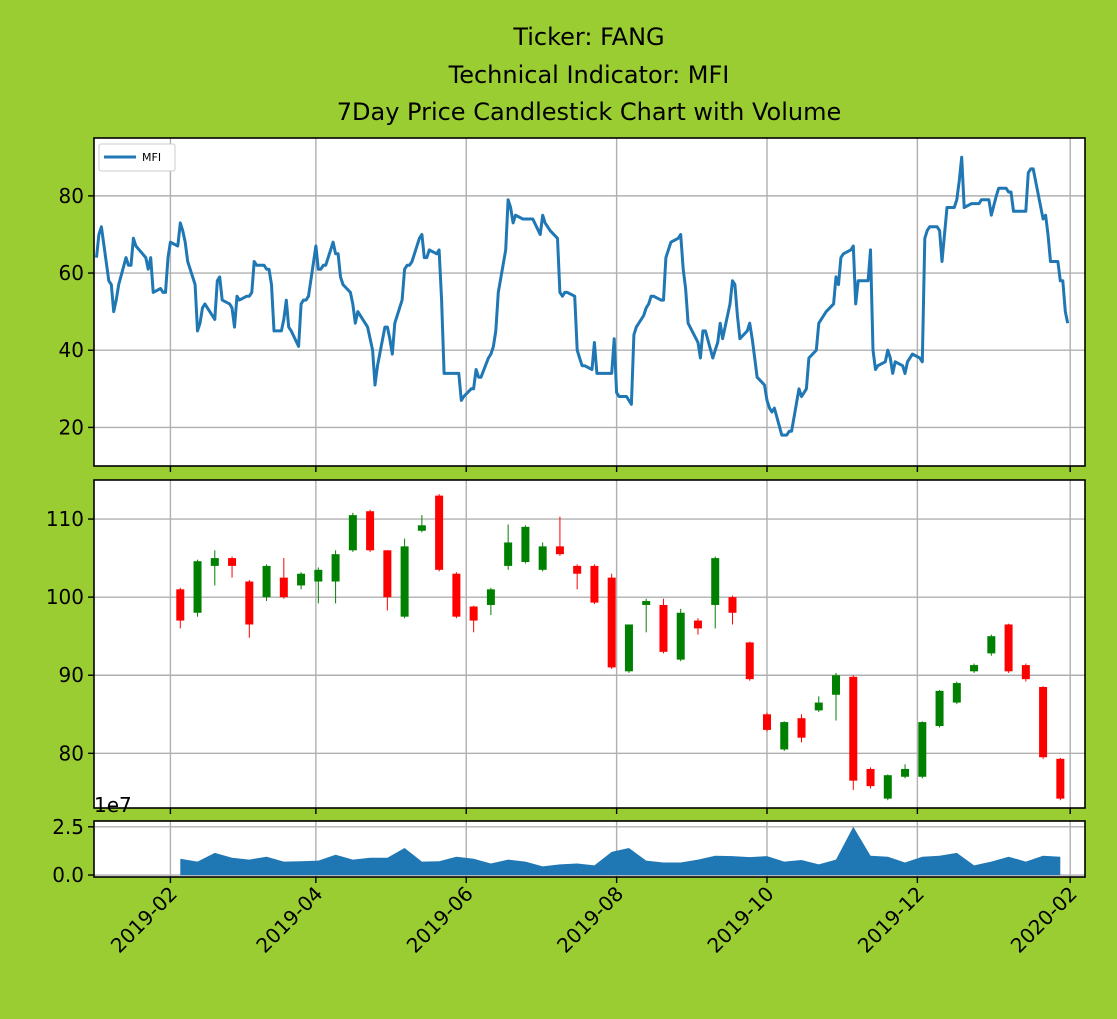 The image size is (1117, 1019). I want to click on y-tick-label: 40, so click(71, 350).